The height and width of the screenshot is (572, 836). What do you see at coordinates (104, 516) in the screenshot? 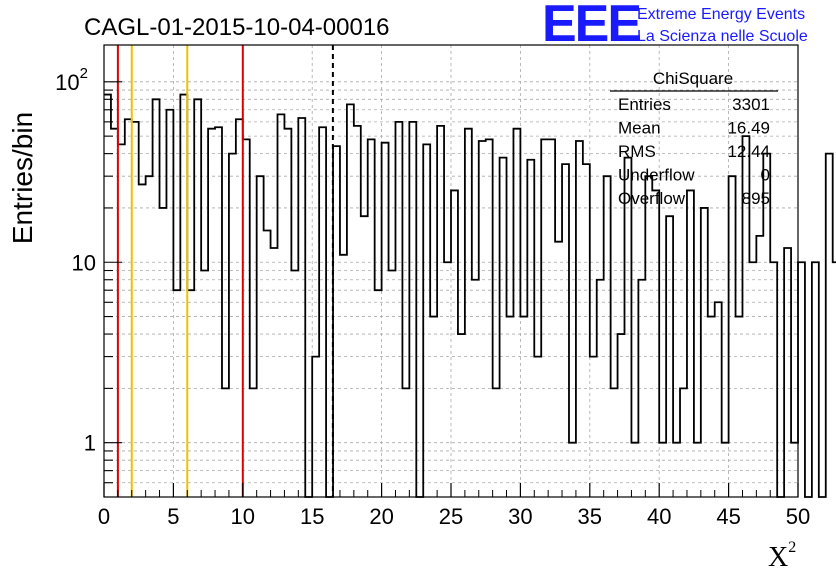
I see `x-tick-label: 0` at bounding box center [104, 516].